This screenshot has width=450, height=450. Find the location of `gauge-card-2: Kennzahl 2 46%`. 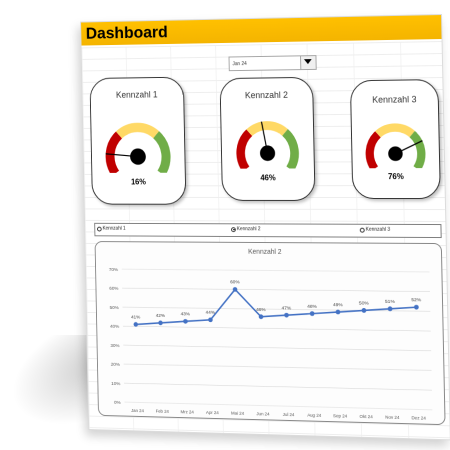

gauge-card-2: Kennzahl 2 46% is located at coordinates (268, 139).